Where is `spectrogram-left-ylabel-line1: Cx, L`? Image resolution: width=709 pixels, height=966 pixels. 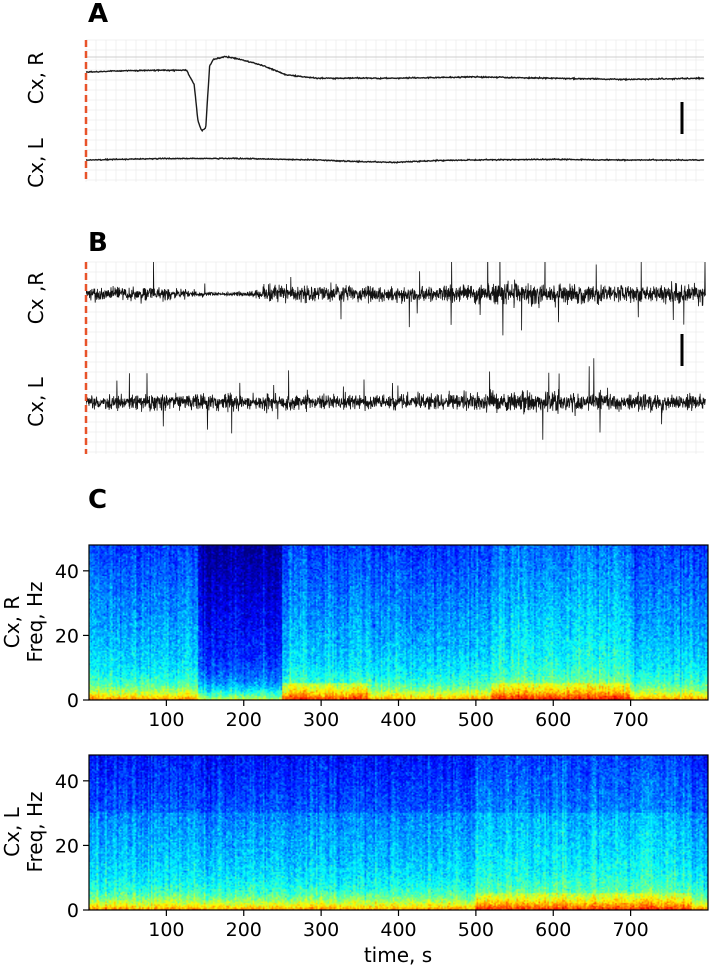
spectrogram-left-ylabel-line1: Cx, L is located at coordinates (12, 831).